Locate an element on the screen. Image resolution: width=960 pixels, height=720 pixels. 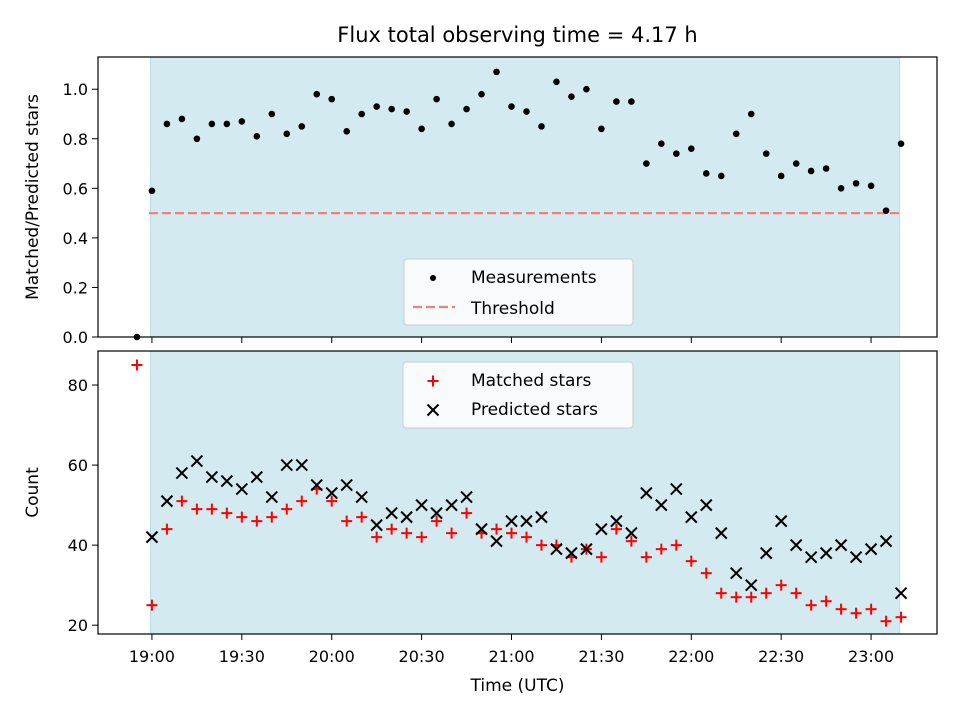
y-tick-label: 40 is located at coordinates (78, 545).